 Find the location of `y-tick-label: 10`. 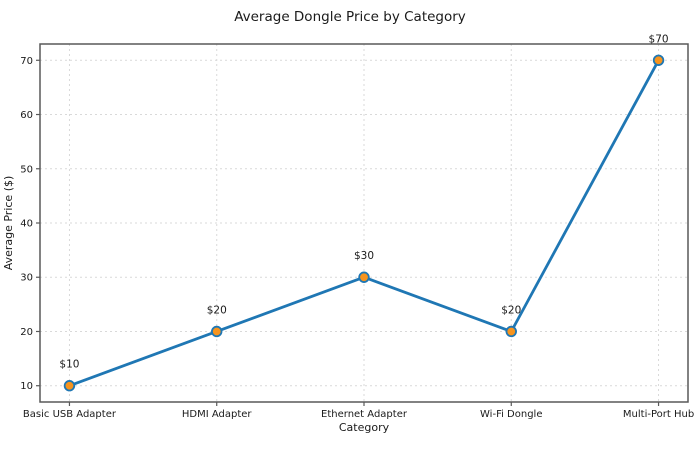

y-tick-label: 10 is located at coordinates (26, 386).